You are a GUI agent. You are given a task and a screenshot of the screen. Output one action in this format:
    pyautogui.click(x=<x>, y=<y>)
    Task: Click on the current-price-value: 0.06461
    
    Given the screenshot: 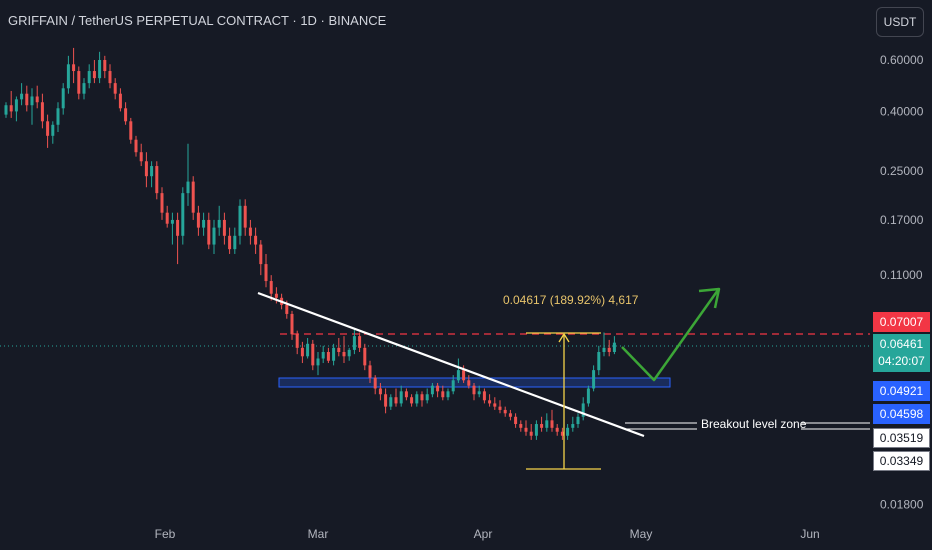 What is the action you would take?
    pyautogui.click(x=901, y=344)
    